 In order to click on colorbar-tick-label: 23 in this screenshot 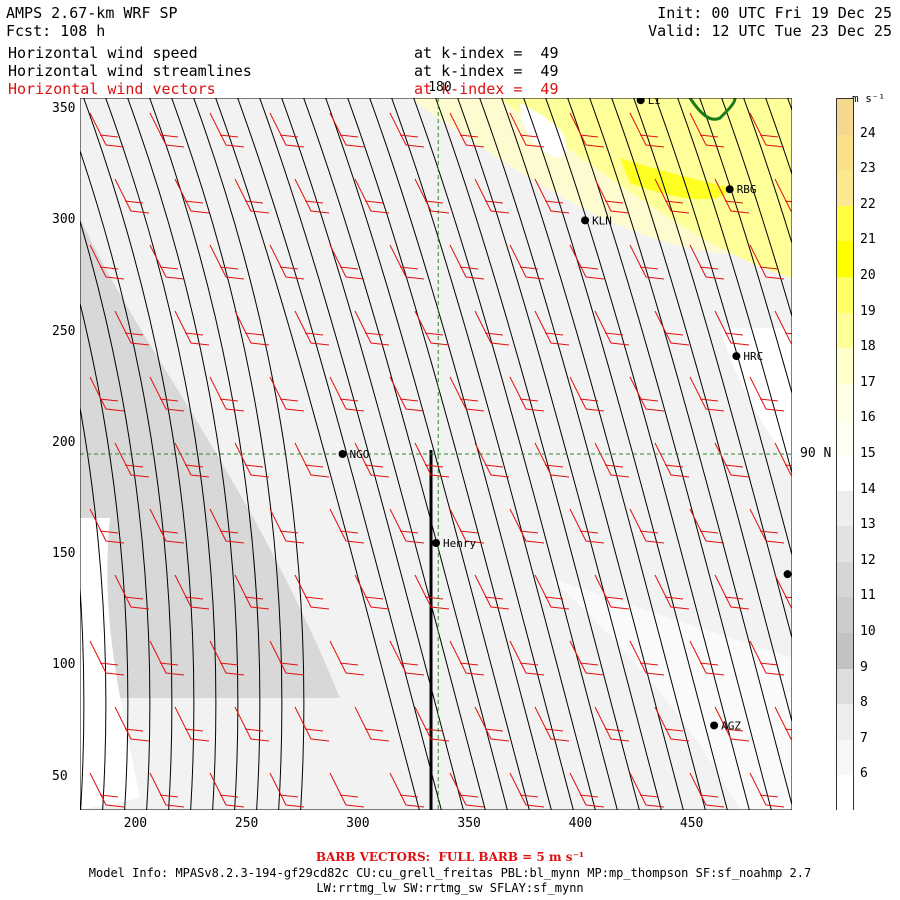, I will do `click(868, 169)`.